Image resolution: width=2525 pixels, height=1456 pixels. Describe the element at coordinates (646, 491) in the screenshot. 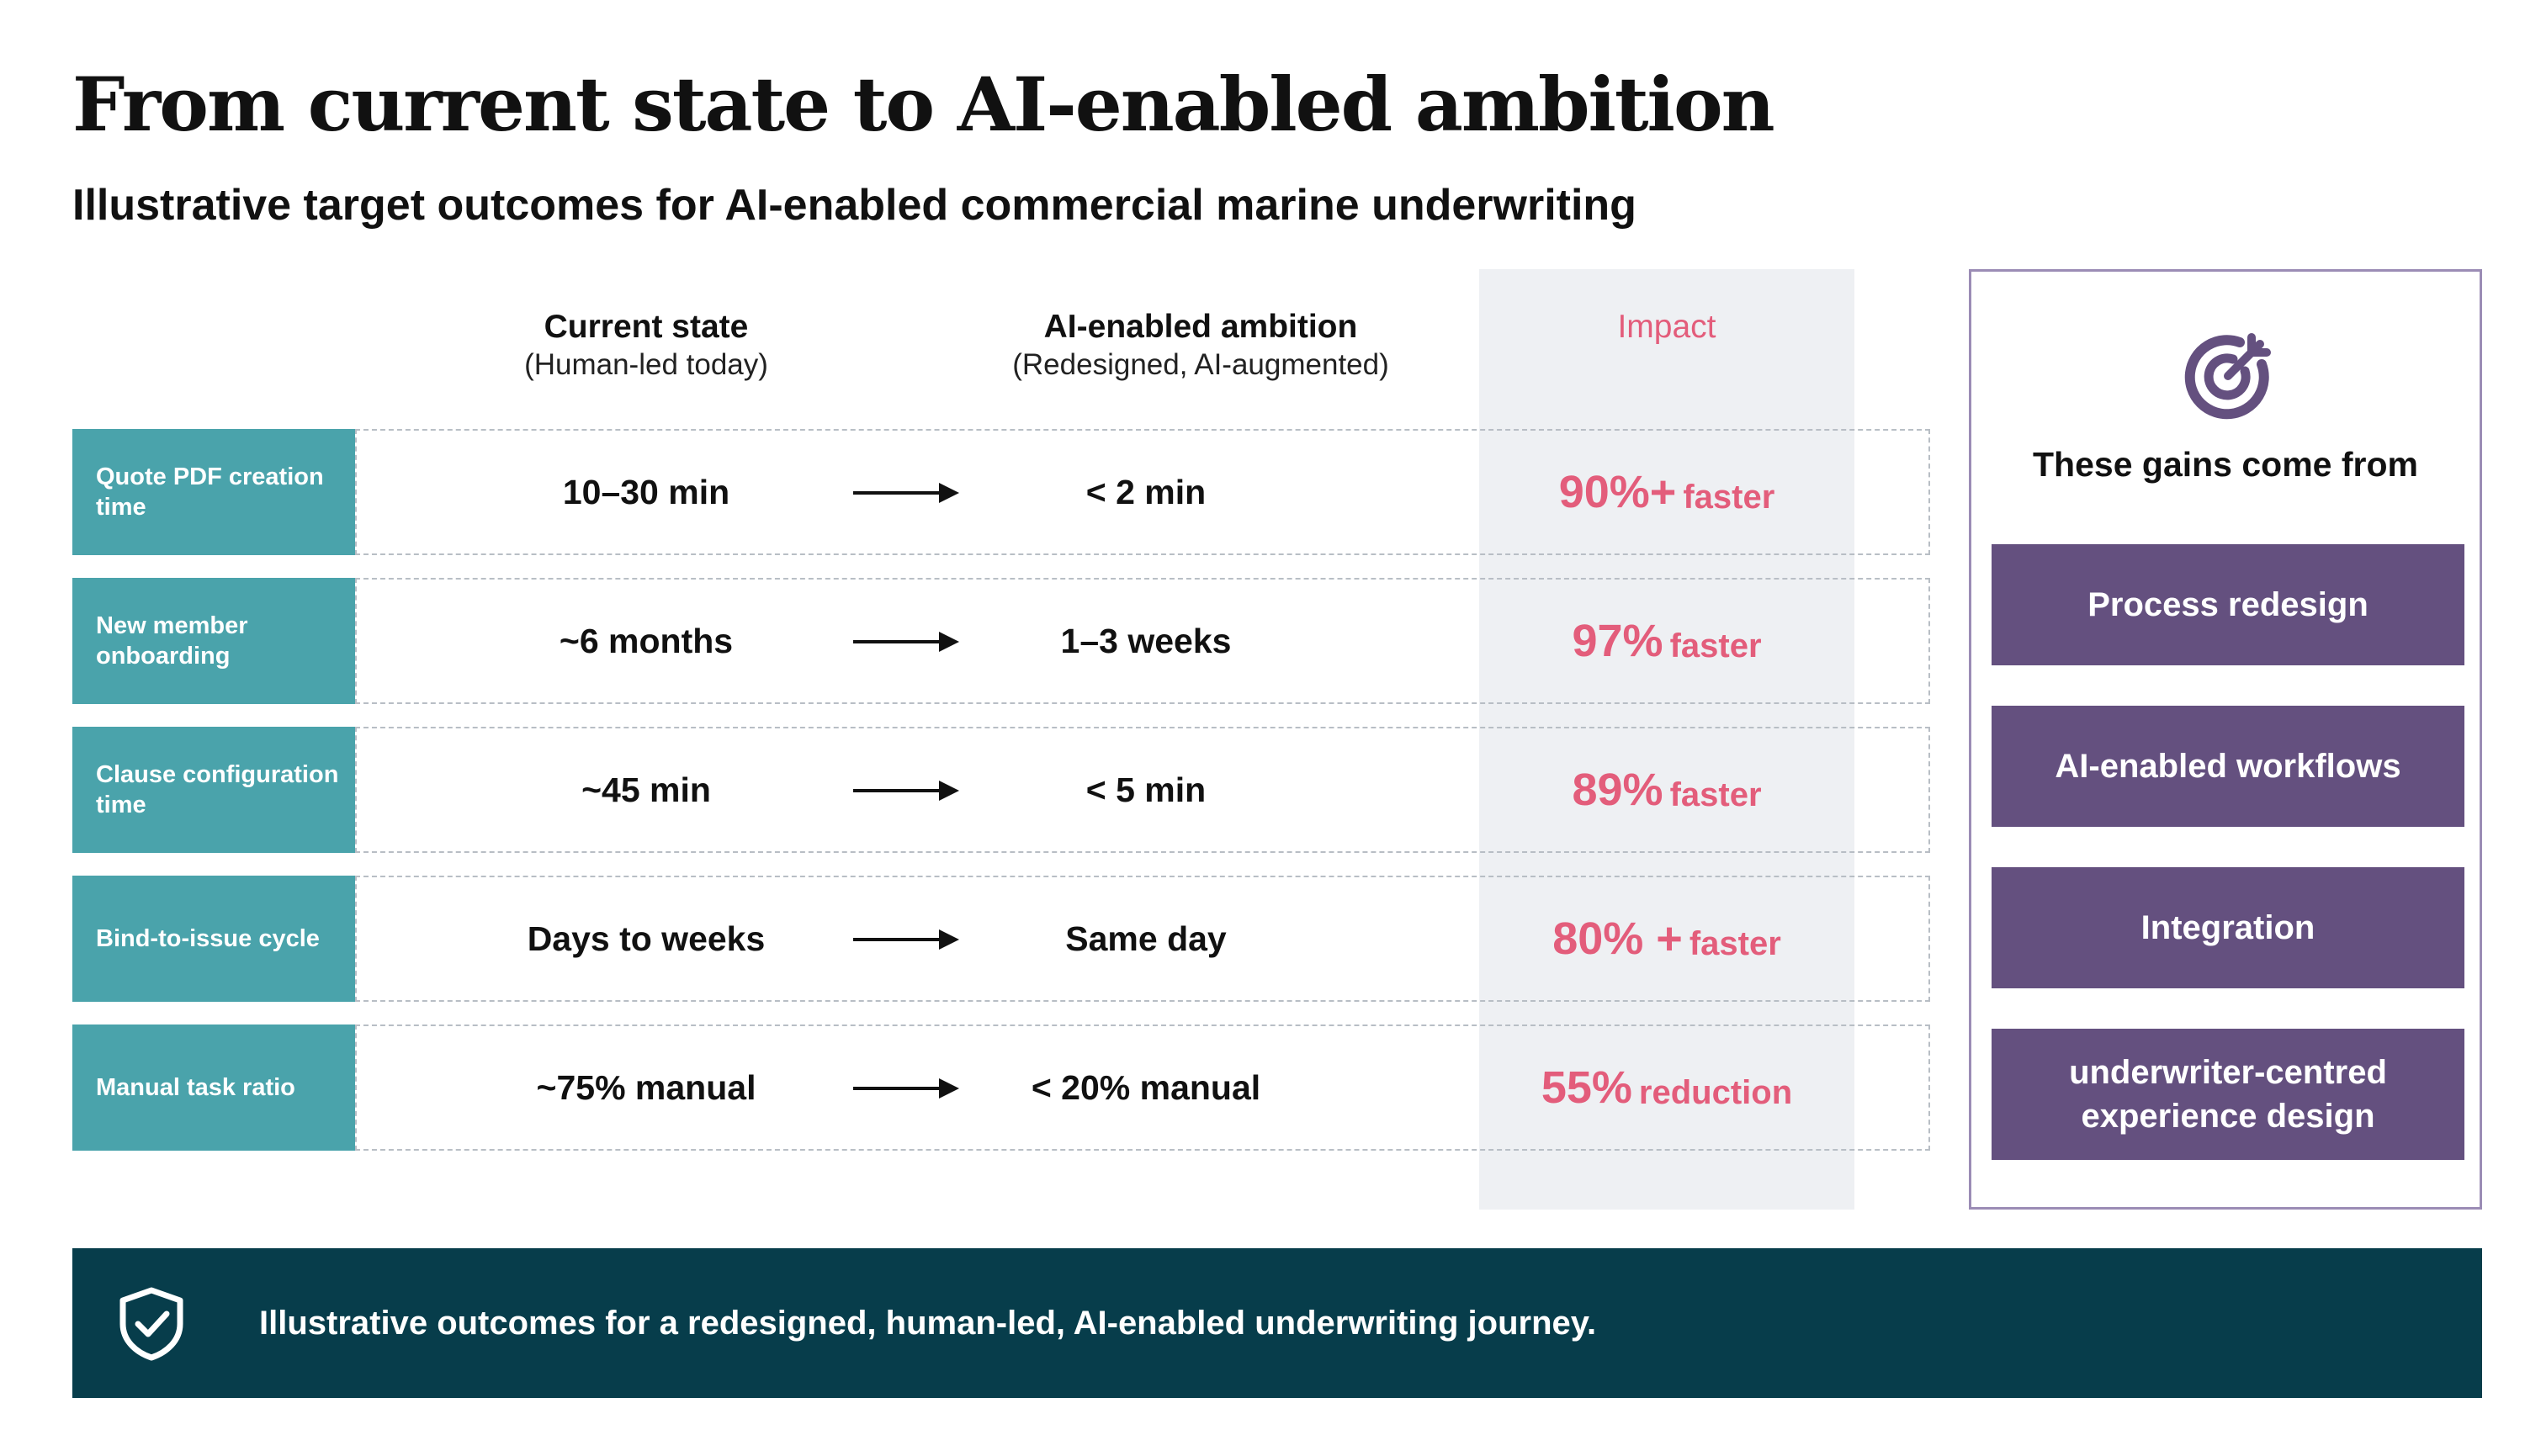

I see `current-value: 10–30 min` at that location.